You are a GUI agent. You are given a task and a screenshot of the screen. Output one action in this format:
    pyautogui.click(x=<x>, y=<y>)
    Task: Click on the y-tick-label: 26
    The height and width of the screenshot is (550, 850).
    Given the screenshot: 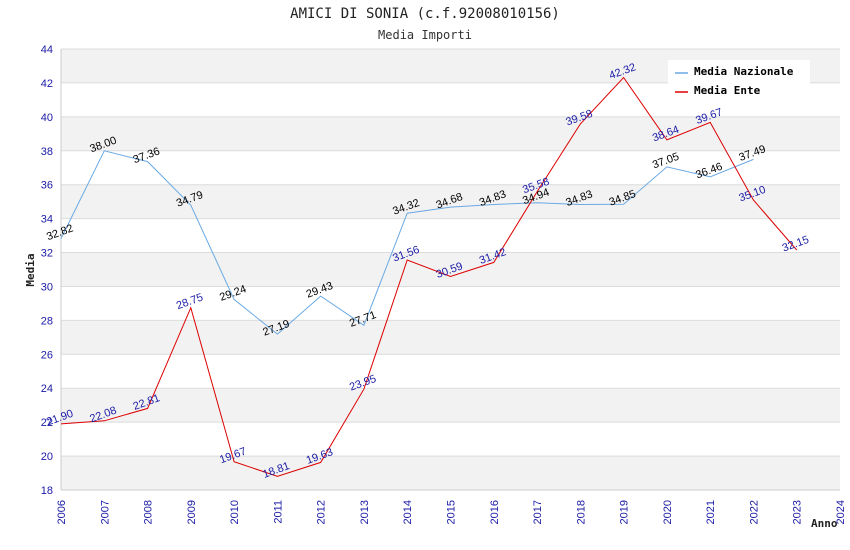 What is the action you would take?
    pyautogui.click(x=47, y=355)
    